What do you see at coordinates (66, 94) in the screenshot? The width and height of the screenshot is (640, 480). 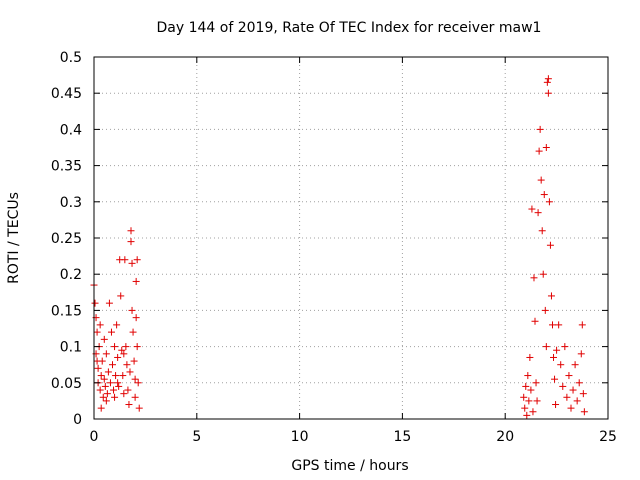 I see `y-tick-label: 0.45` at bounding box center [66, 94].